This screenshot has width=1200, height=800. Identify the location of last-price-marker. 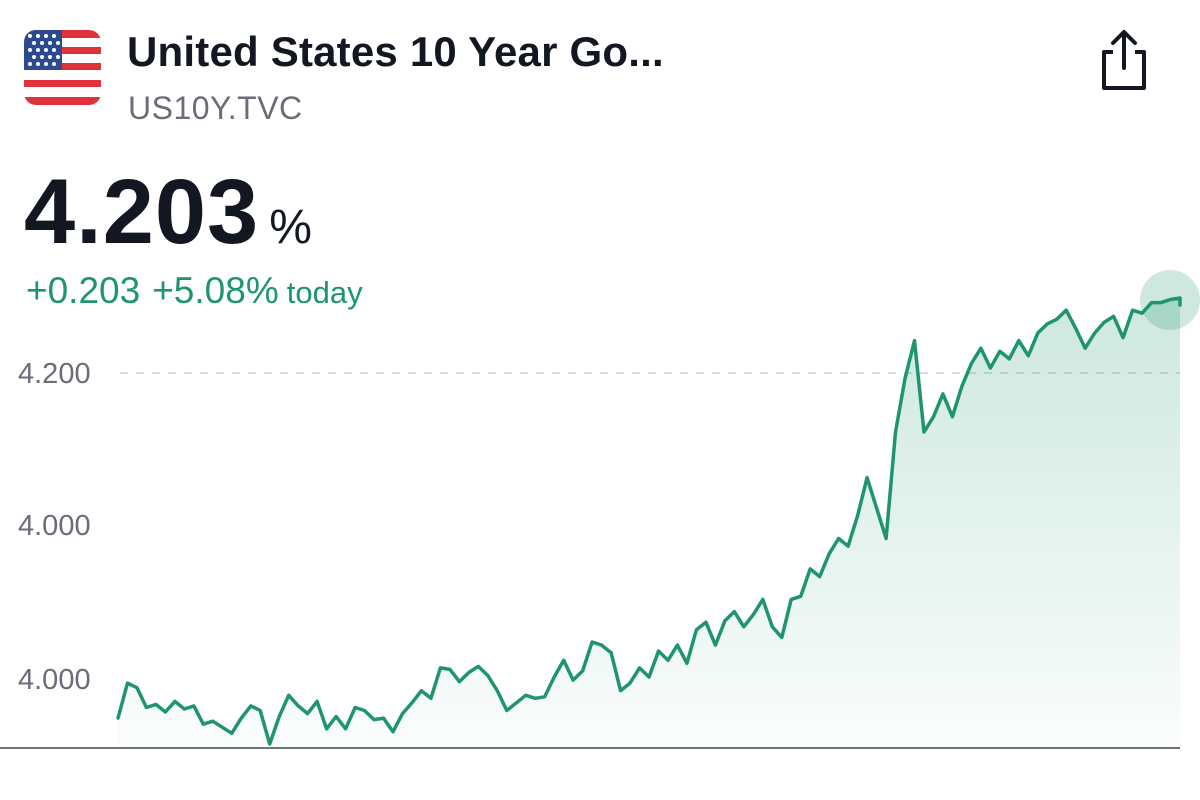
(1170, 300).